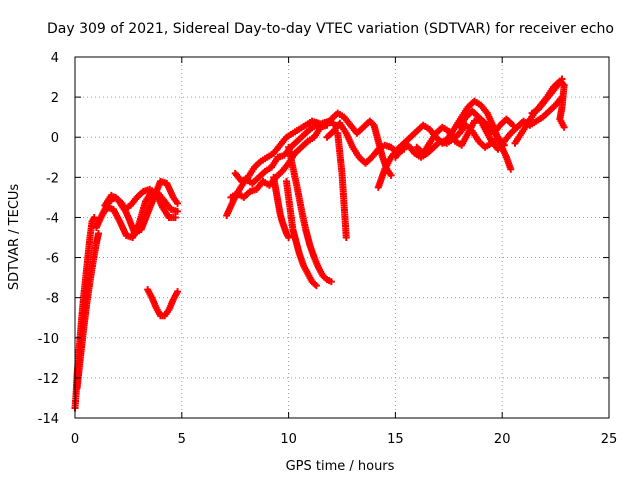  I want to click on series-drop-11h, so click(310, 214).